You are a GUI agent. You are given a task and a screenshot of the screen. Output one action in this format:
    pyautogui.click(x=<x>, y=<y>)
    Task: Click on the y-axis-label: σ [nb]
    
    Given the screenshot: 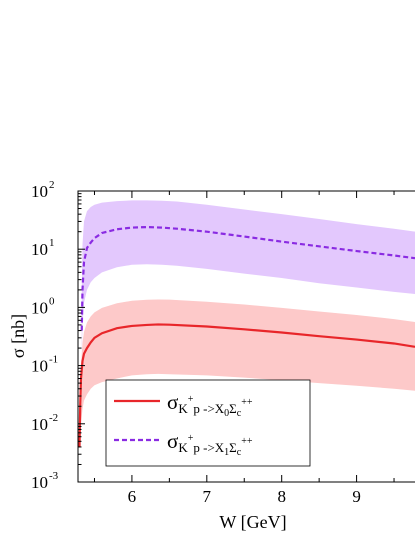 What is the action you would take?
    pyautogui.click(x=18, y=336)
    